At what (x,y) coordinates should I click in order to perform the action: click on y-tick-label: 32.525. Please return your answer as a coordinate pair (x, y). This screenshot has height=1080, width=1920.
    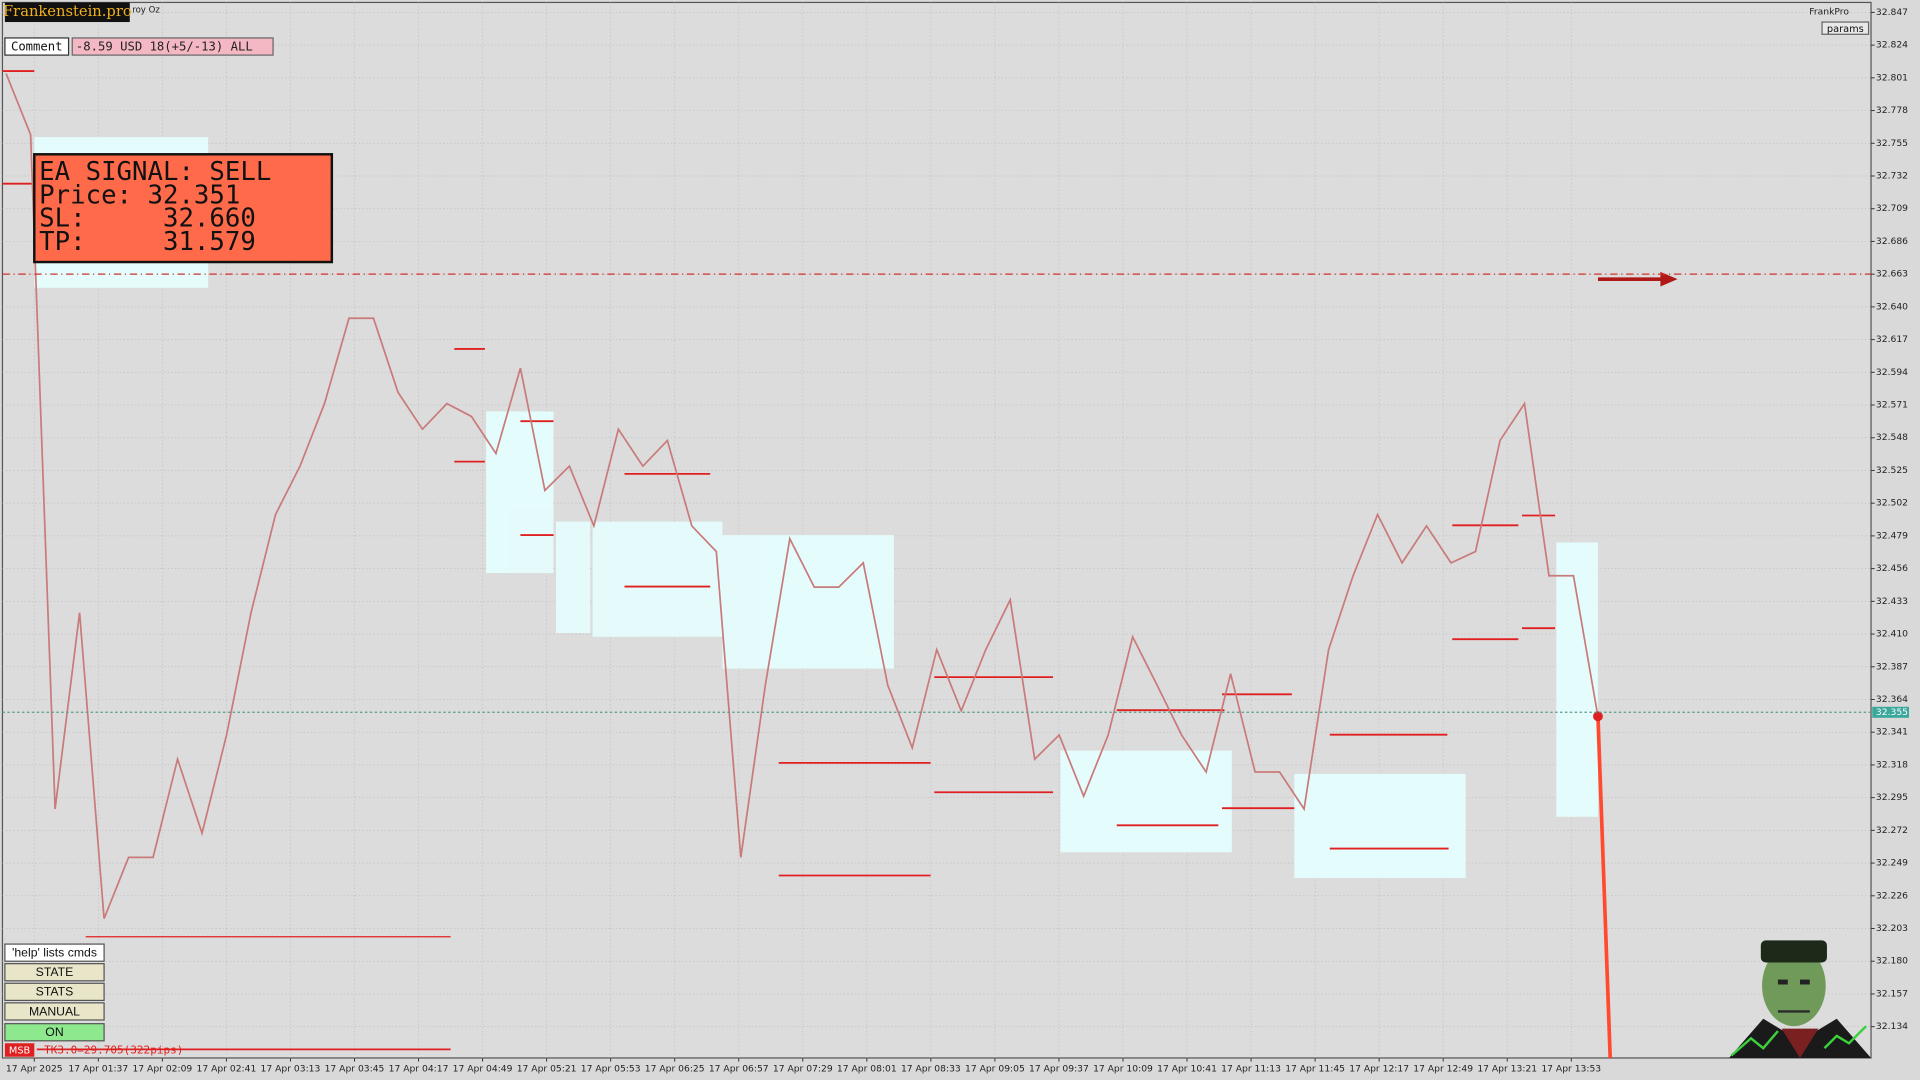
    Looking at the image, I should click on (1892, 470).